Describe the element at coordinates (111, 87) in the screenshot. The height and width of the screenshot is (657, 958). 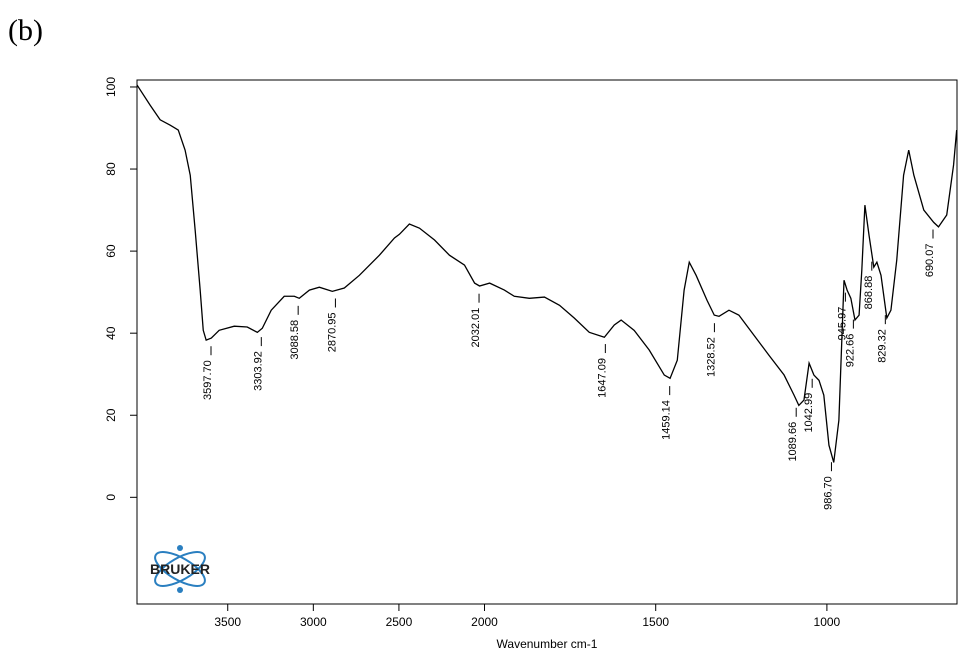
I see `y-tick-label: 100` at that location.